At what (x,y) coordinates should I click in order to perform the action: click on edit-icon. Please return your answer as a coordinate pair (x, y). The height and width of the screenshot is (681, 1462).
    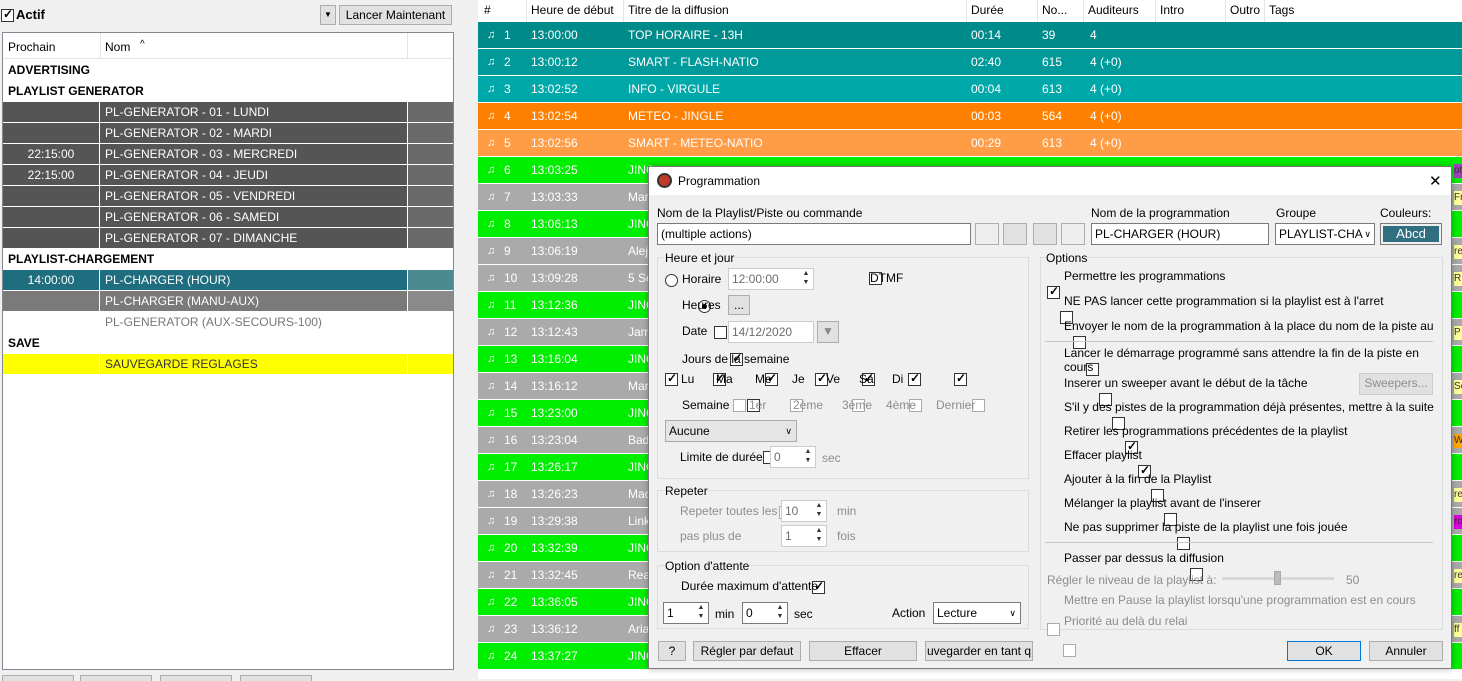
    Looking at the image, I should click on (987, 234).